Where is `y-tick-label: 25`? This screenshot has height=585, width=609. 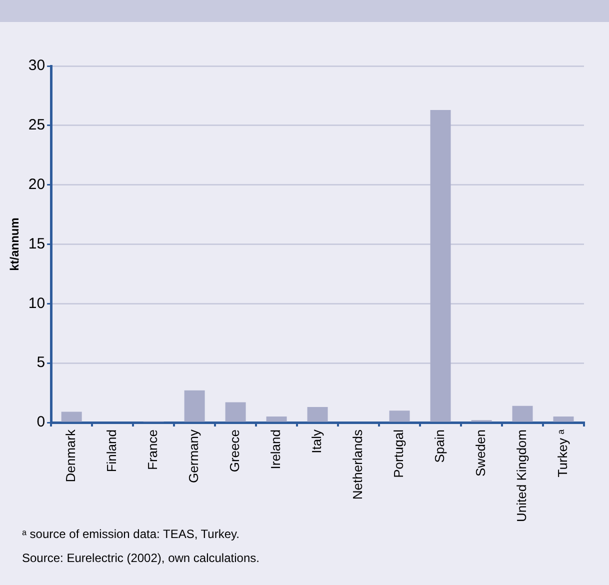
y-tick-label: 25 is located at coordinates (37, 125).